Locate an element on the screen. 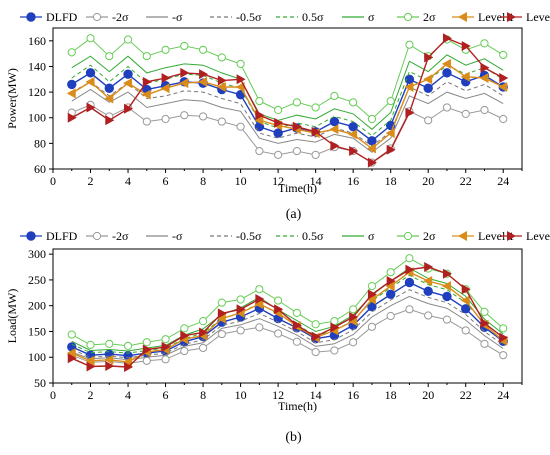 This screenshot has width=550, height=455. legend-label: DLFD is located at coordinates (62, 17).